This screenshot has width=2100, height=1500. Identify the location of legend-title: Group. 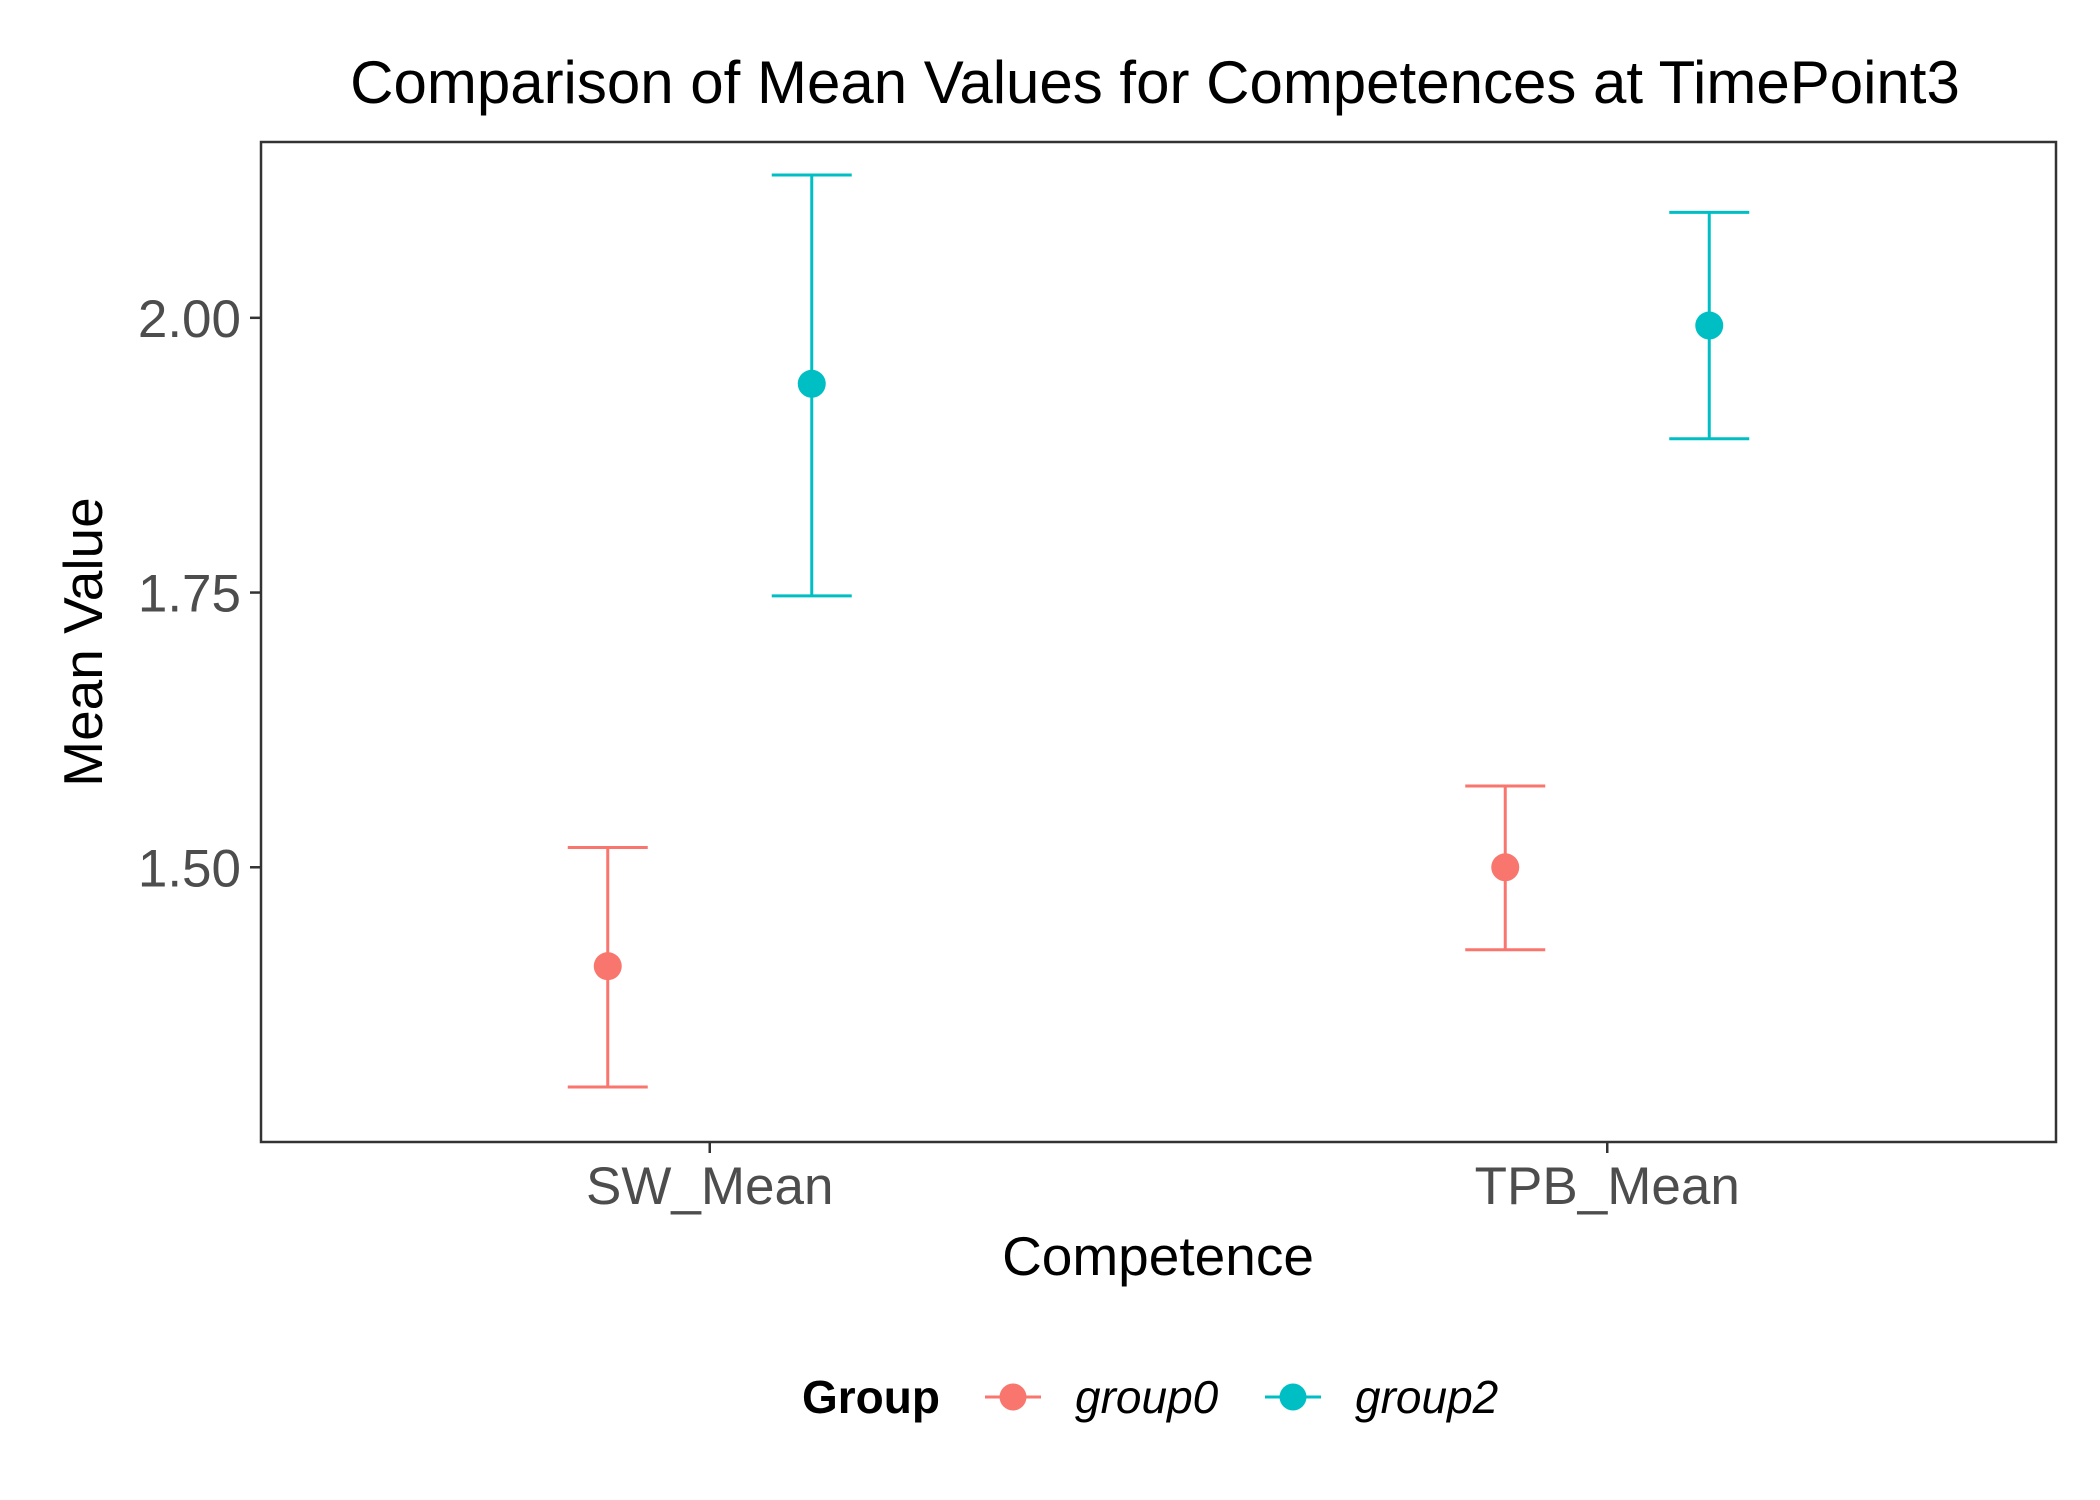
(871, 1397).